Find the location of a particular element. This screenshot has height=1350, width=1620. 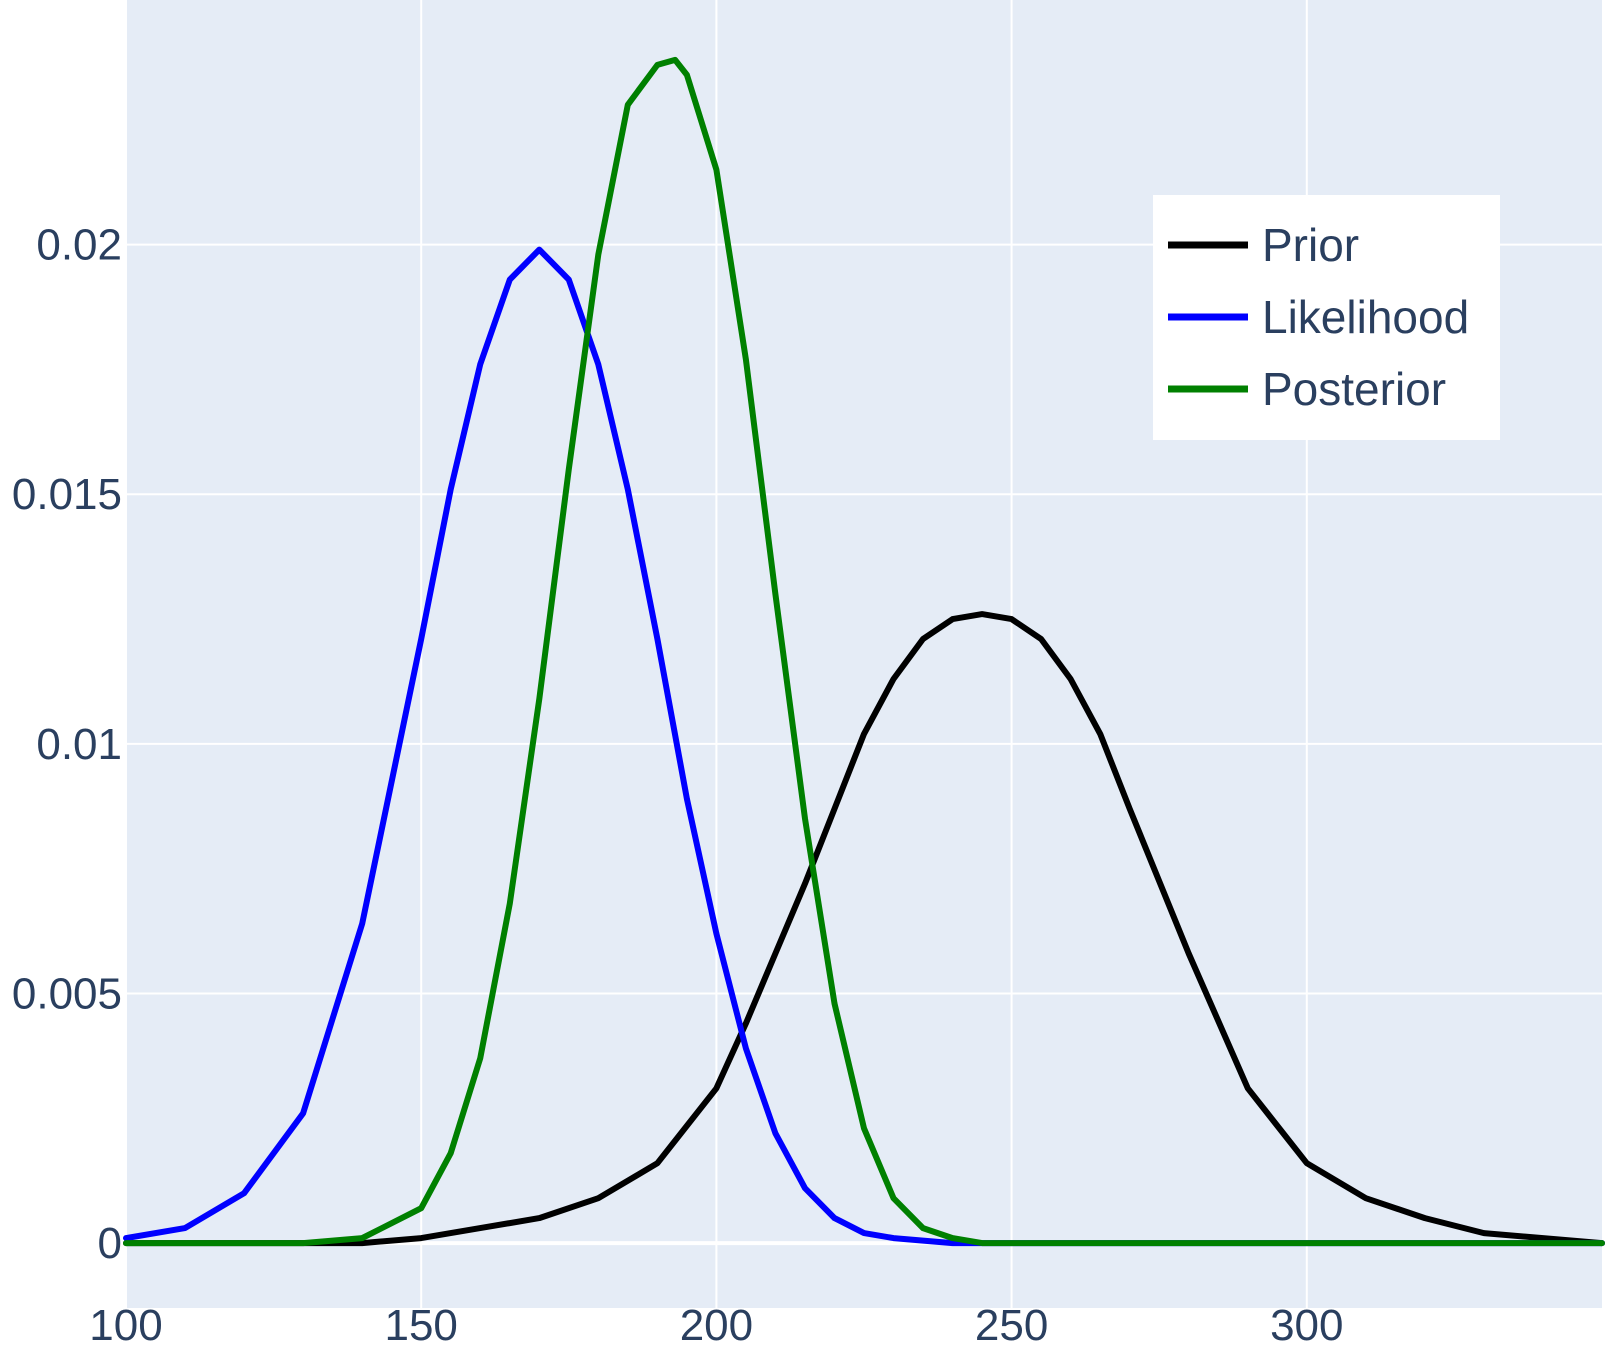

legend: Prior Likelihood Posterior is located at coordinates (1326, 317).